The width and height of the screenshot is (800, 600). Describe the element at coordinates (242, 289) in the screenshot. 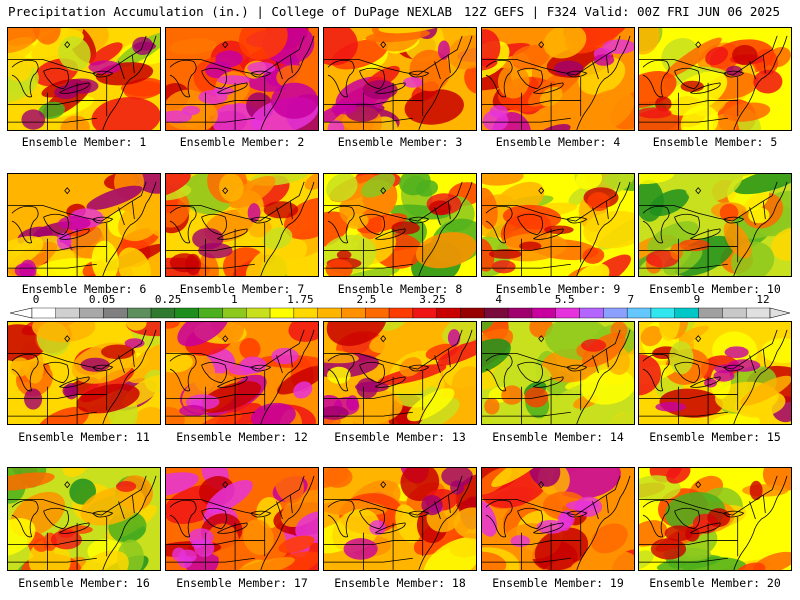

I see `member-caption: Ensemble Member: 7` at that location.